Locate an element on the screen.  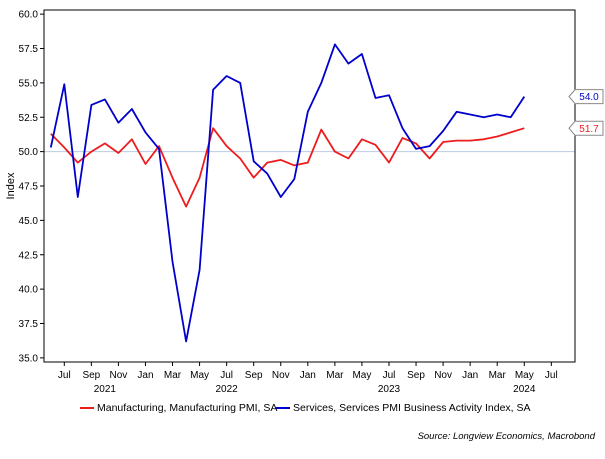
x-year-label: 2021 is located at coordinates (105, 389).